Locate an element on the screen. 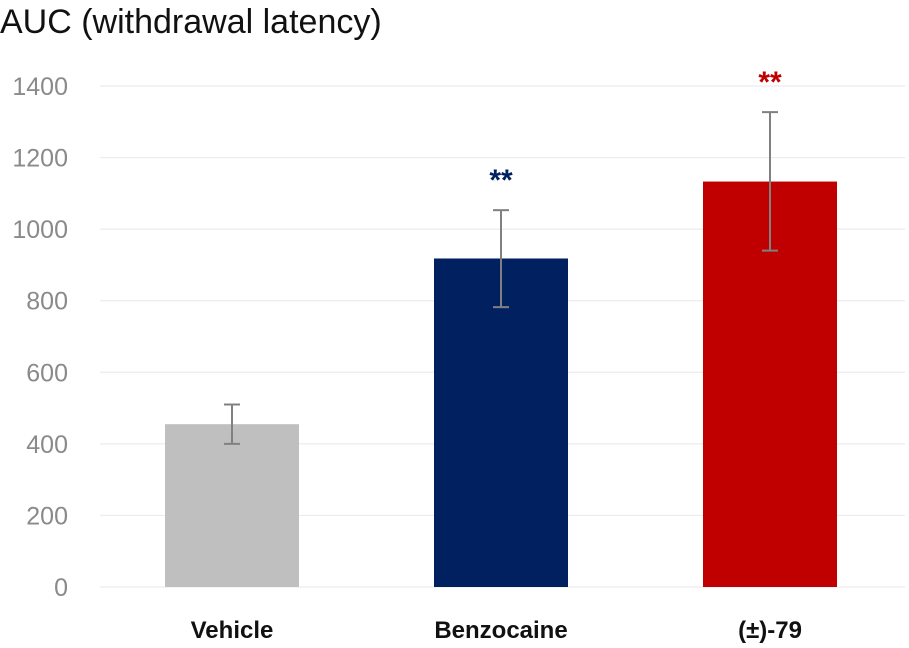  x-category-label: Benzocaine is located at coordinates (500, 630).